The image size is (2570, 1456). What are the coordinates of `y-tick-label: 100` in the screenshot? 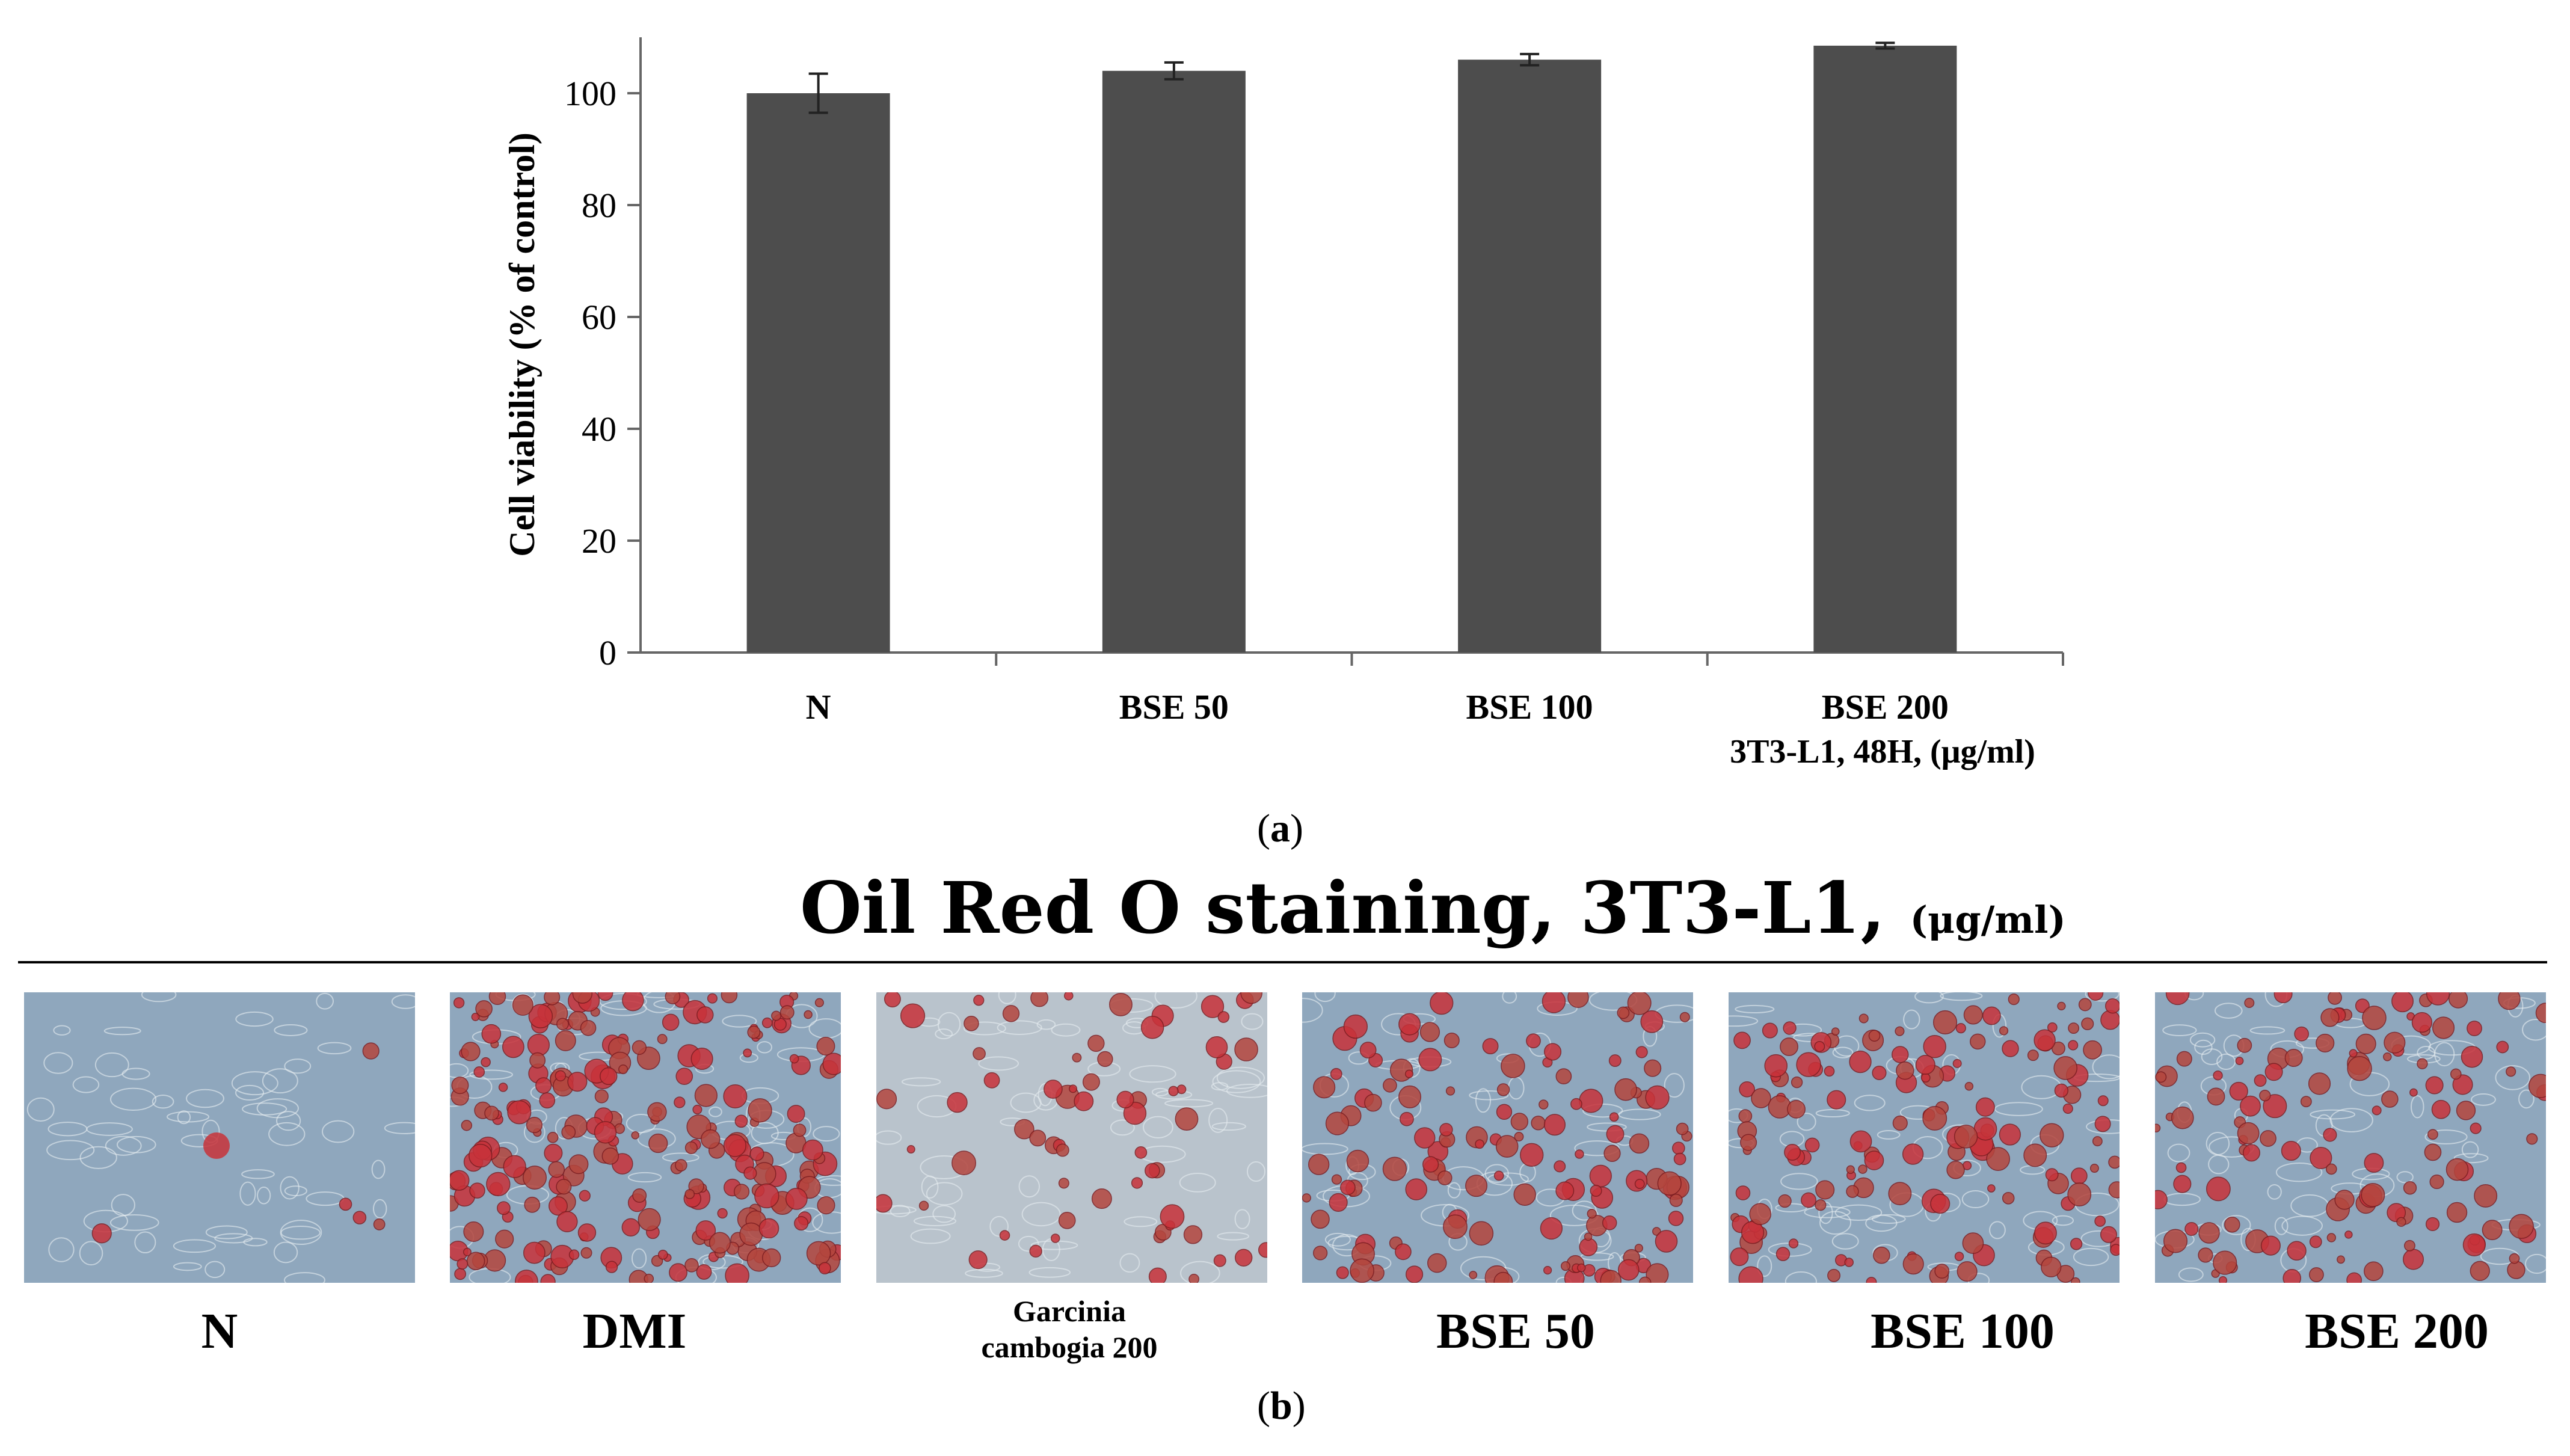 It's located at (590, 94).